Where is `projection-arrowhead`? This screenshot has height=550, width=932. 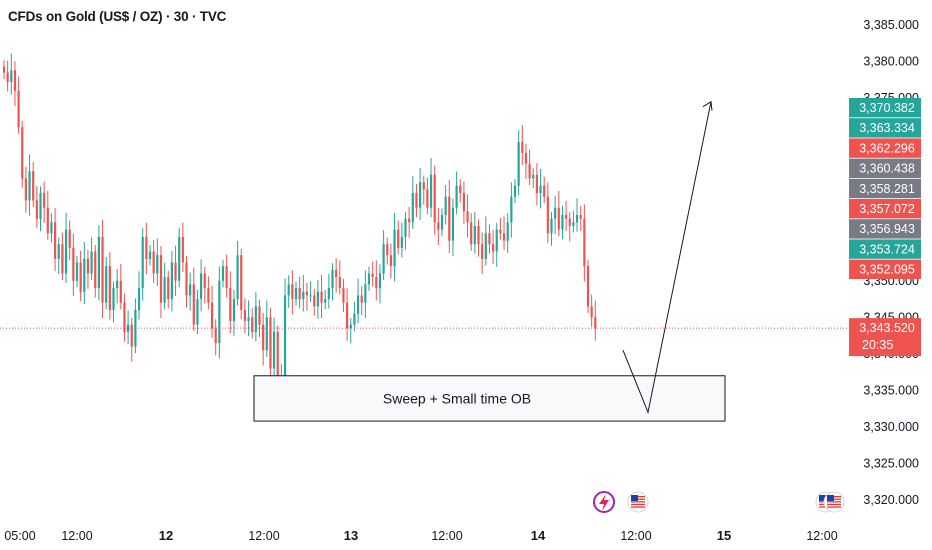 projection-arrowhead is located at coordinates (707, 105).